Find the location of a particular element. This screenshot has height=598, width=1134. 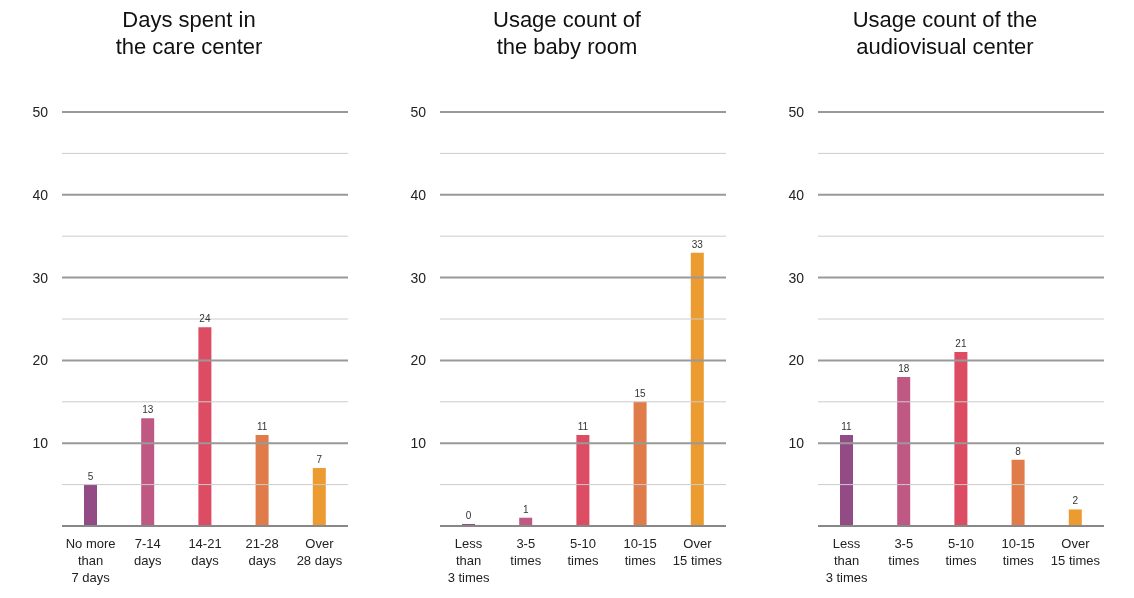

chart-title: Days spent in the care center is located at coordinates (189, 33).